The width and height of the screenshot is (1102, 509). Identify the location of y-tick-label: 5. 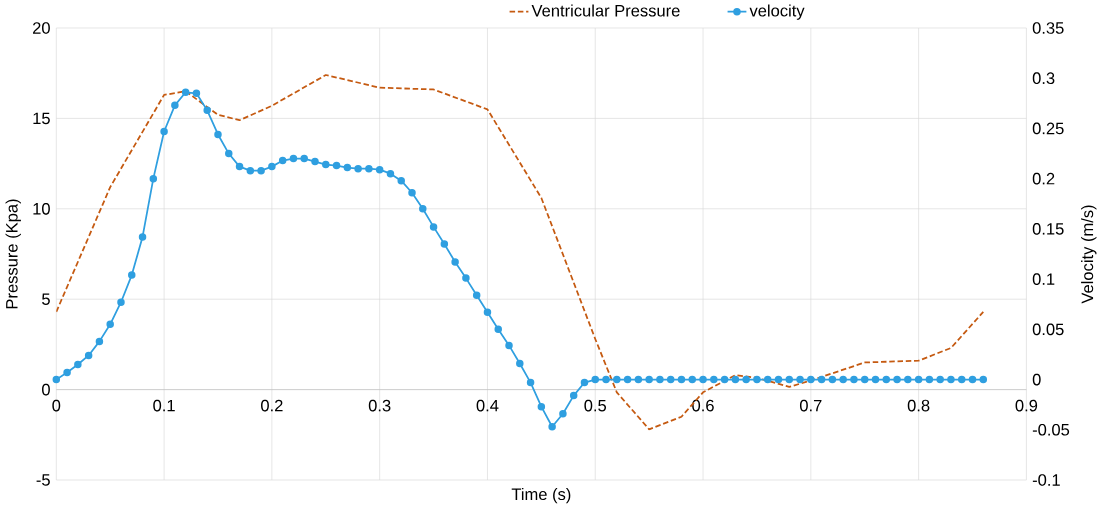
(46, 299).